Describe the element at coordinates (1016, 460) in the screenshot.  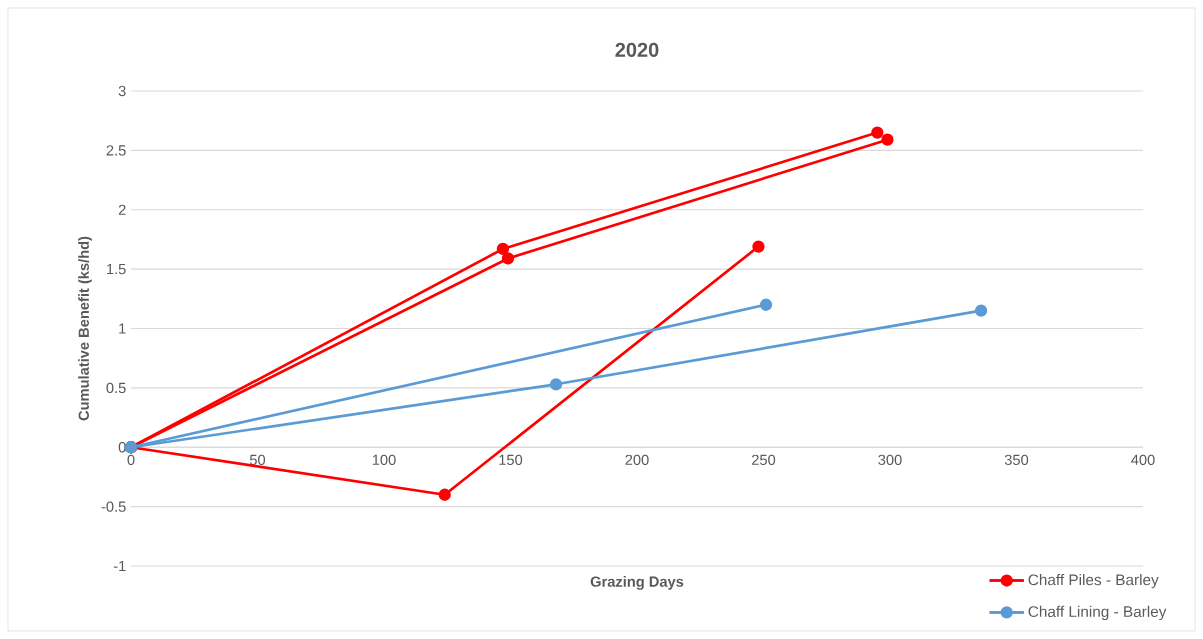
I see `x-tick-label: 350` at that location.